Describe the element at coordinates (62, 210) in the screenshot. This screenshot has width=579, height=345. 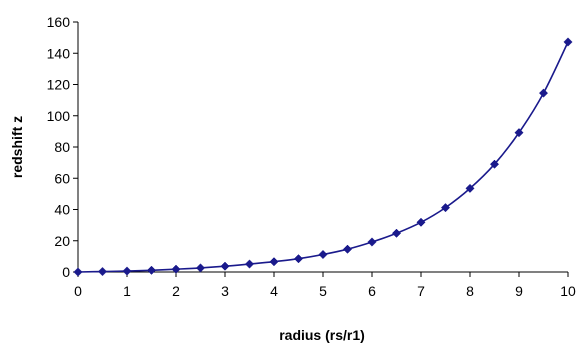
I see `y-tick-label: 40` at that location.